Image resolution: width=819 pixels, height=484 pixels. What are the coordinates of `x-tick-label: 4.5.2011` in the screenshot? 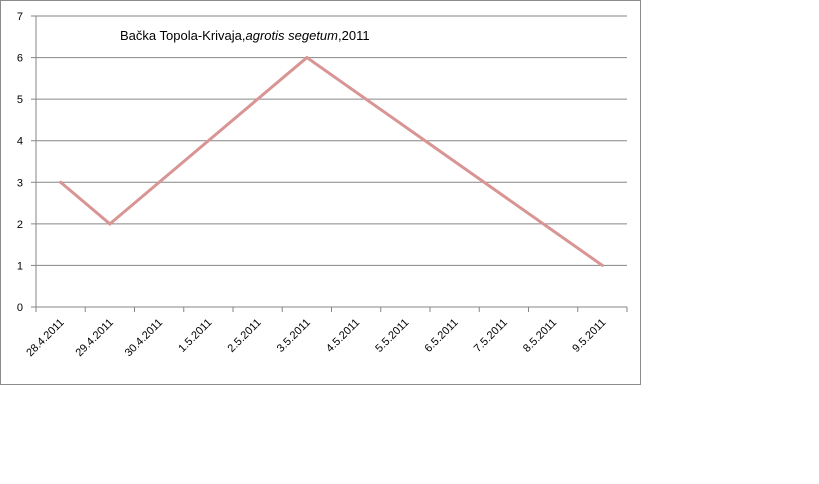 It's located at (343, 336).